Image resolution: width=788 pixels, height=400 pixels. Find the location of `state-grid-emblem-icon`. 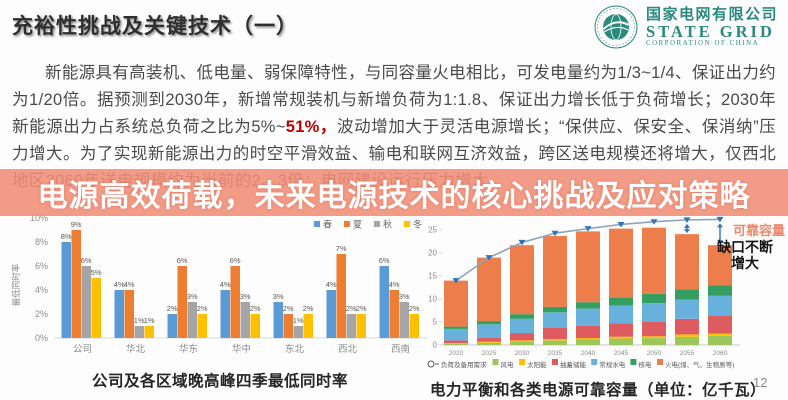

state-grid-emblem-icon is located at coordinates (616, 27).